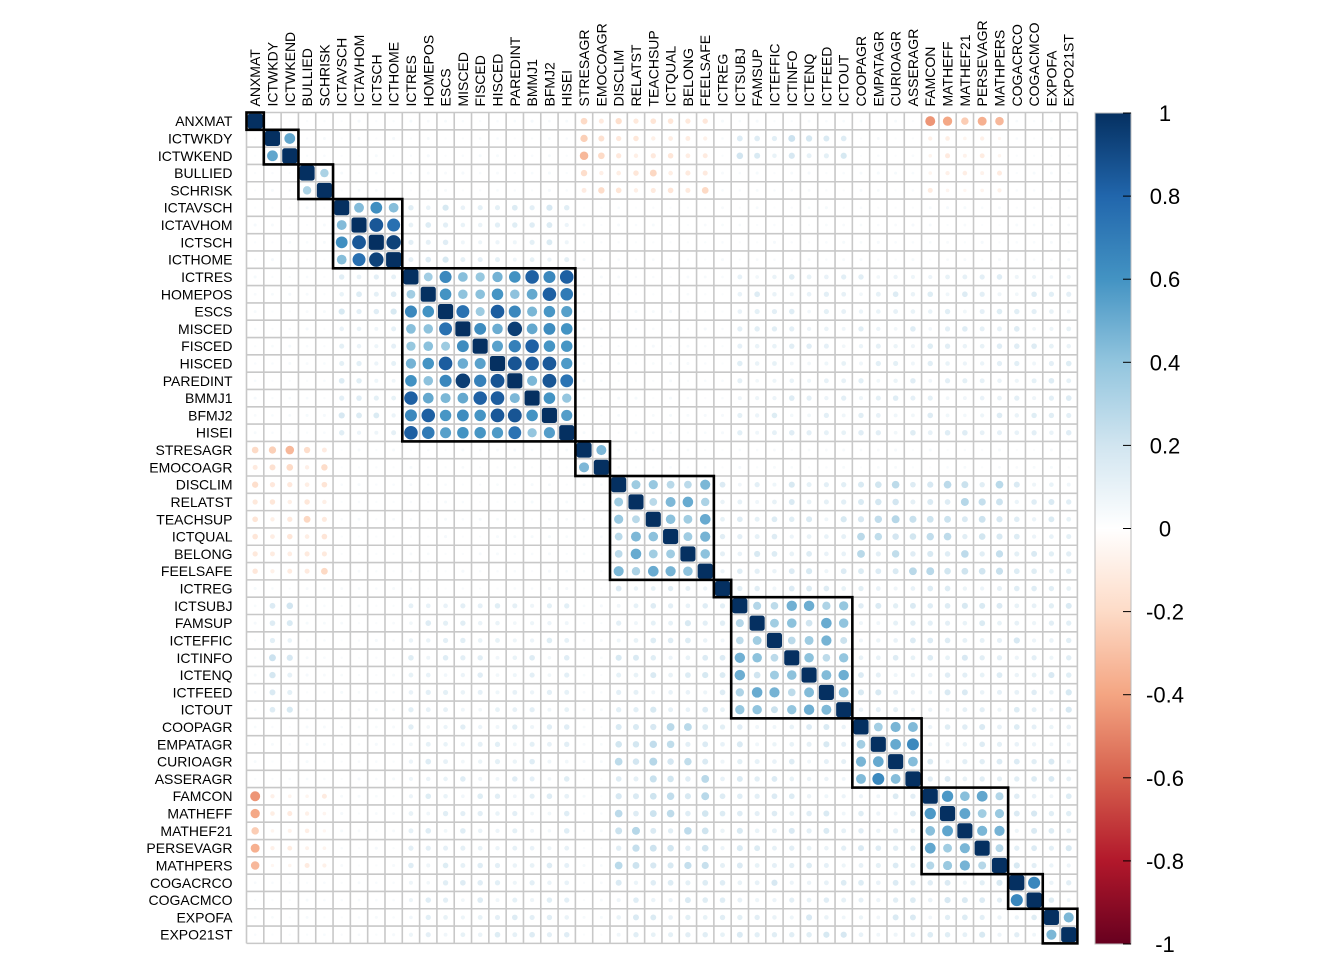 The image size is (1344, 960). I want to click on colorbar-tick-label: -1, so click(1165, 944).